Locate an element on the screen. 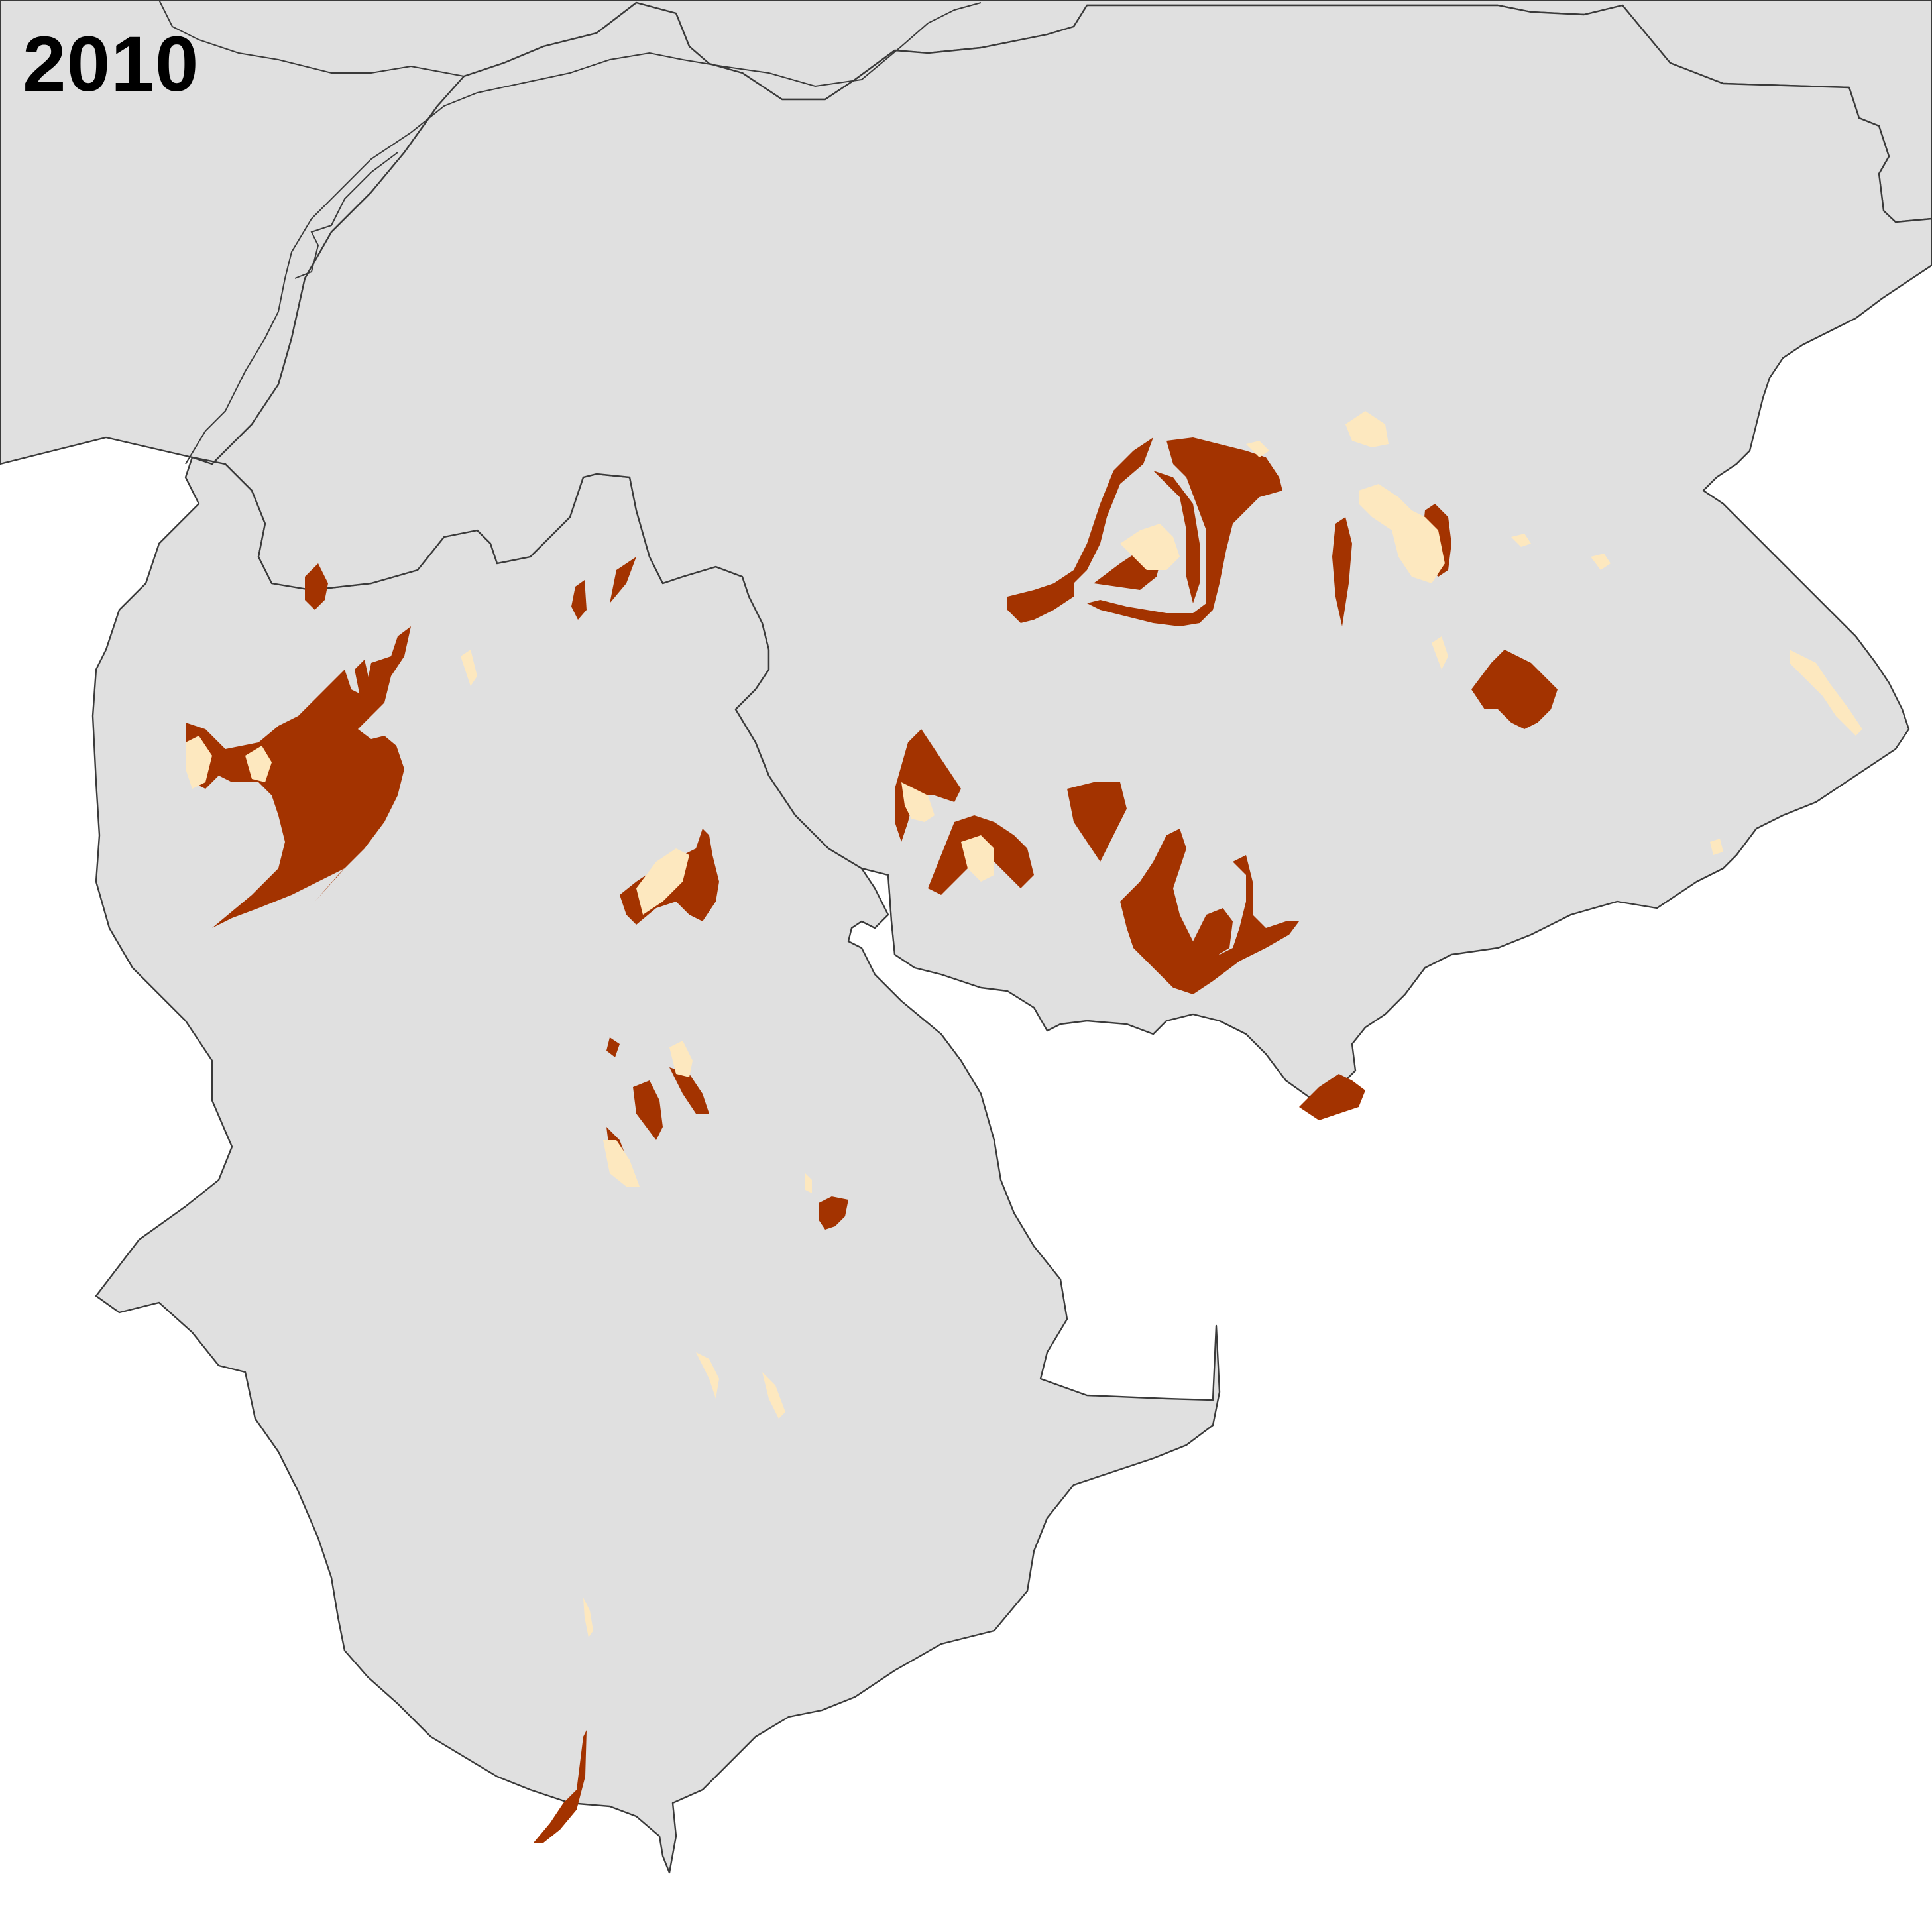 This screenshot has width=1932, height=1923. northern-river-branch is located at coordinates (346, 215).